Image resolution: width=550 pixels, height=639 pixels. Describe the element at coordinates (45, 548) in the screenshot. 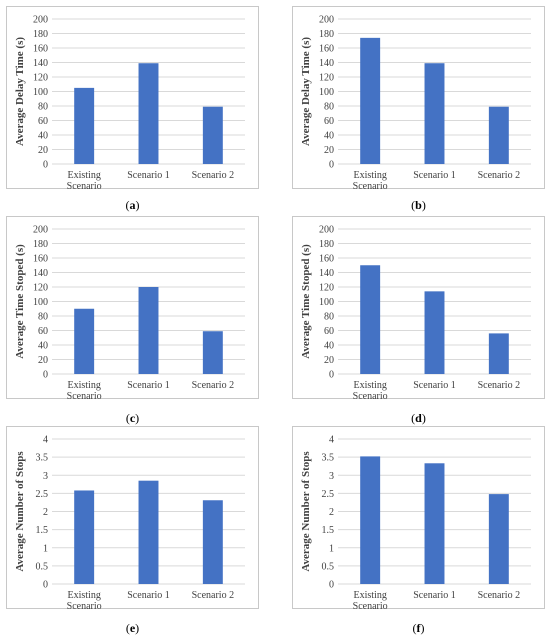

I see `y-tick-label: 1` at that location.